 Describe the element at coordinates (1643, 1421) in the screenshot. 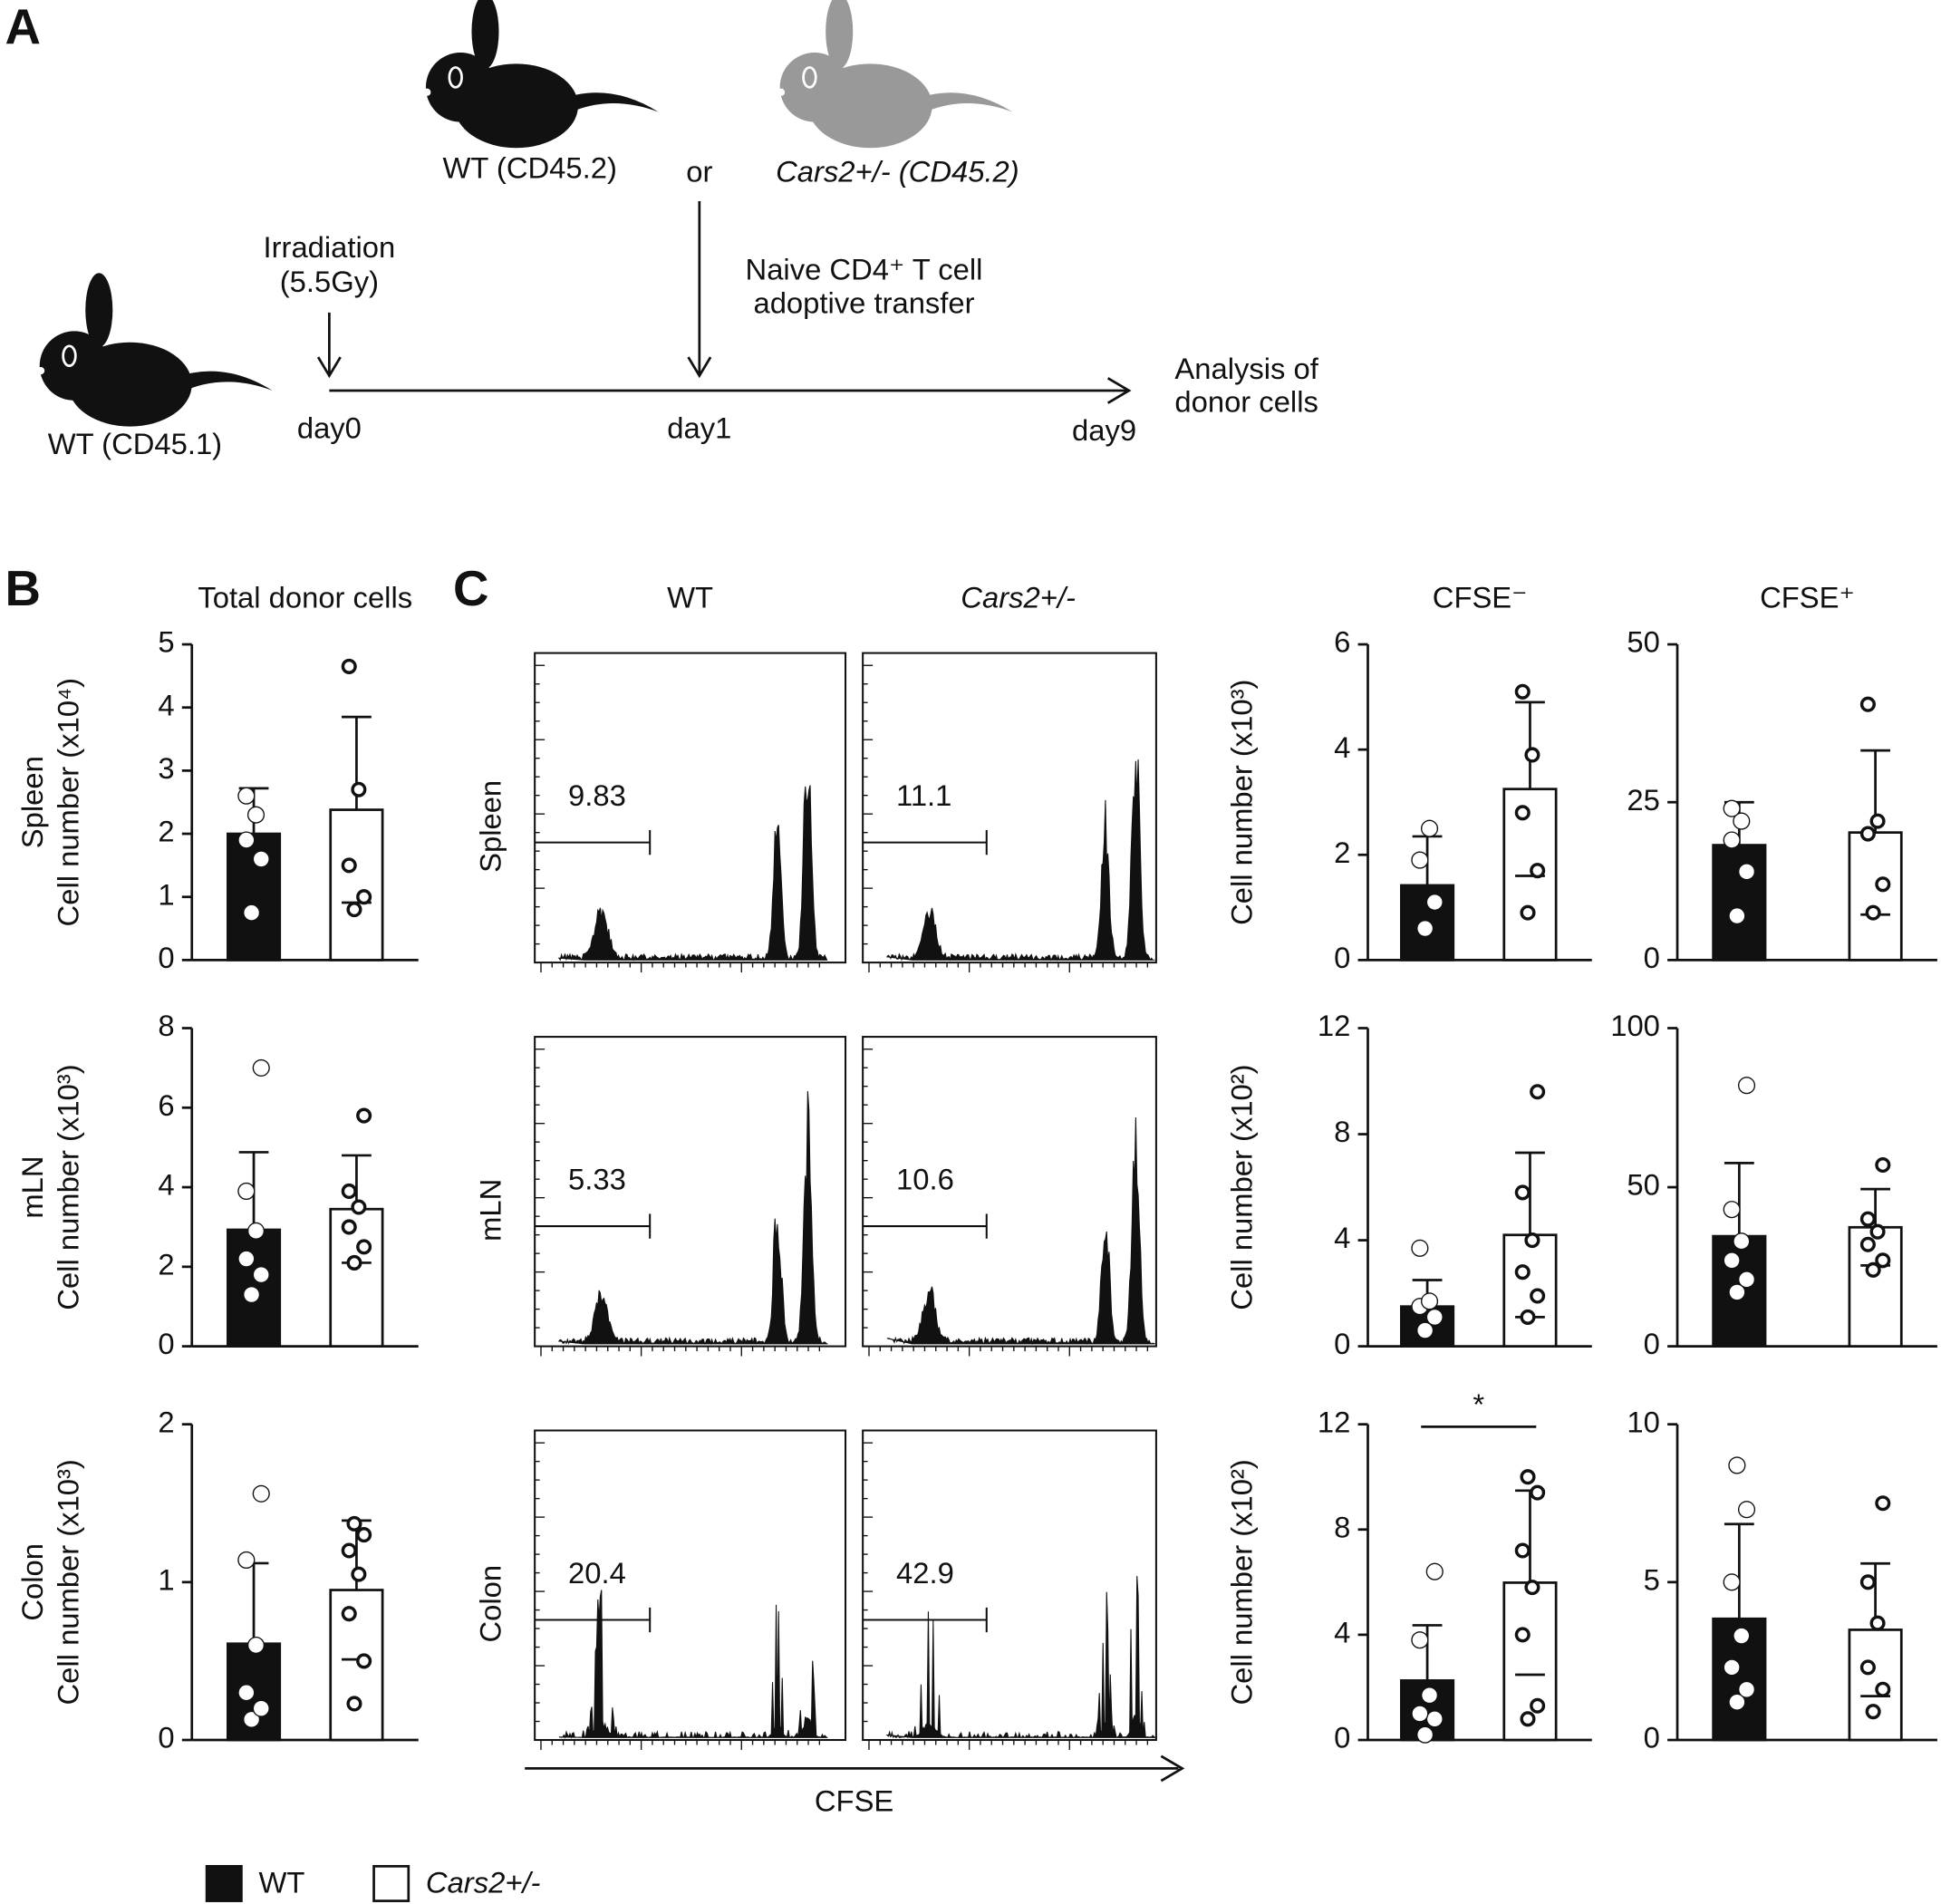

I see `y-tick-label: 10` at that location.